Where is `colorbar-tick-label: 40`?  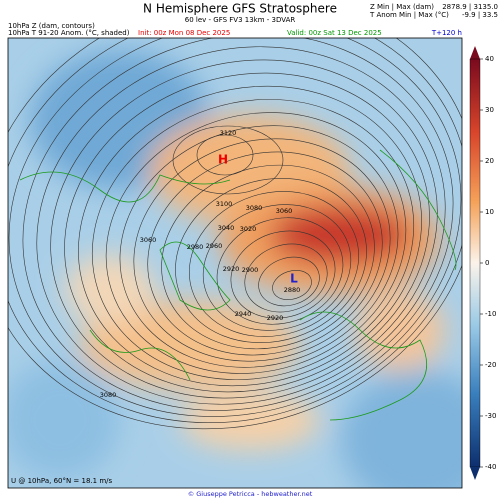 colorbar-tick-label: 40 is located at coordinates (489, 59).